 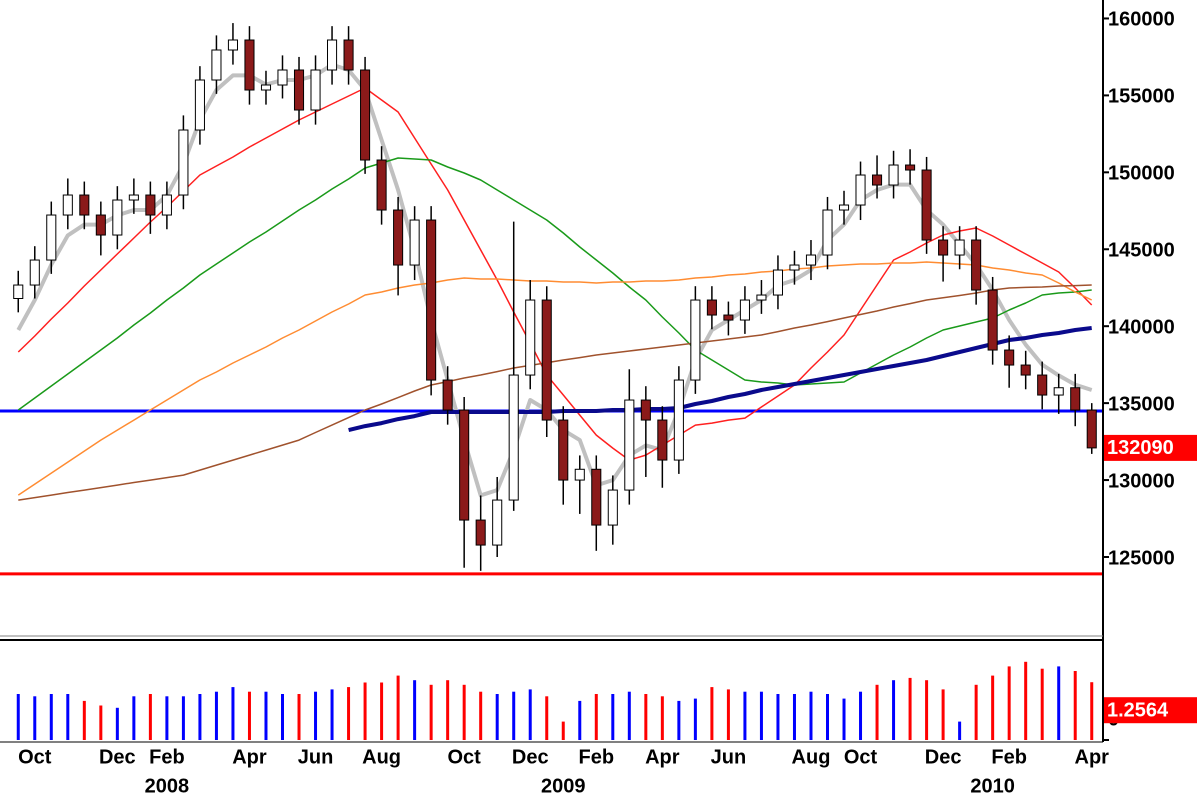 I want to click on y-tick-label: 155000, so click(x=1141, y=97).